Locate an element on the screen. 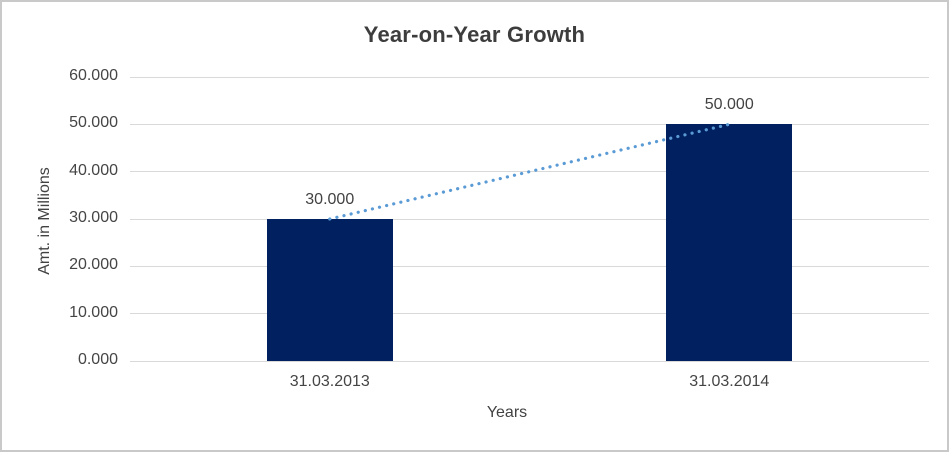 This screenshot has width=949, height=452. bar-data-label: 30.000 is located at coordinates (330, 199).